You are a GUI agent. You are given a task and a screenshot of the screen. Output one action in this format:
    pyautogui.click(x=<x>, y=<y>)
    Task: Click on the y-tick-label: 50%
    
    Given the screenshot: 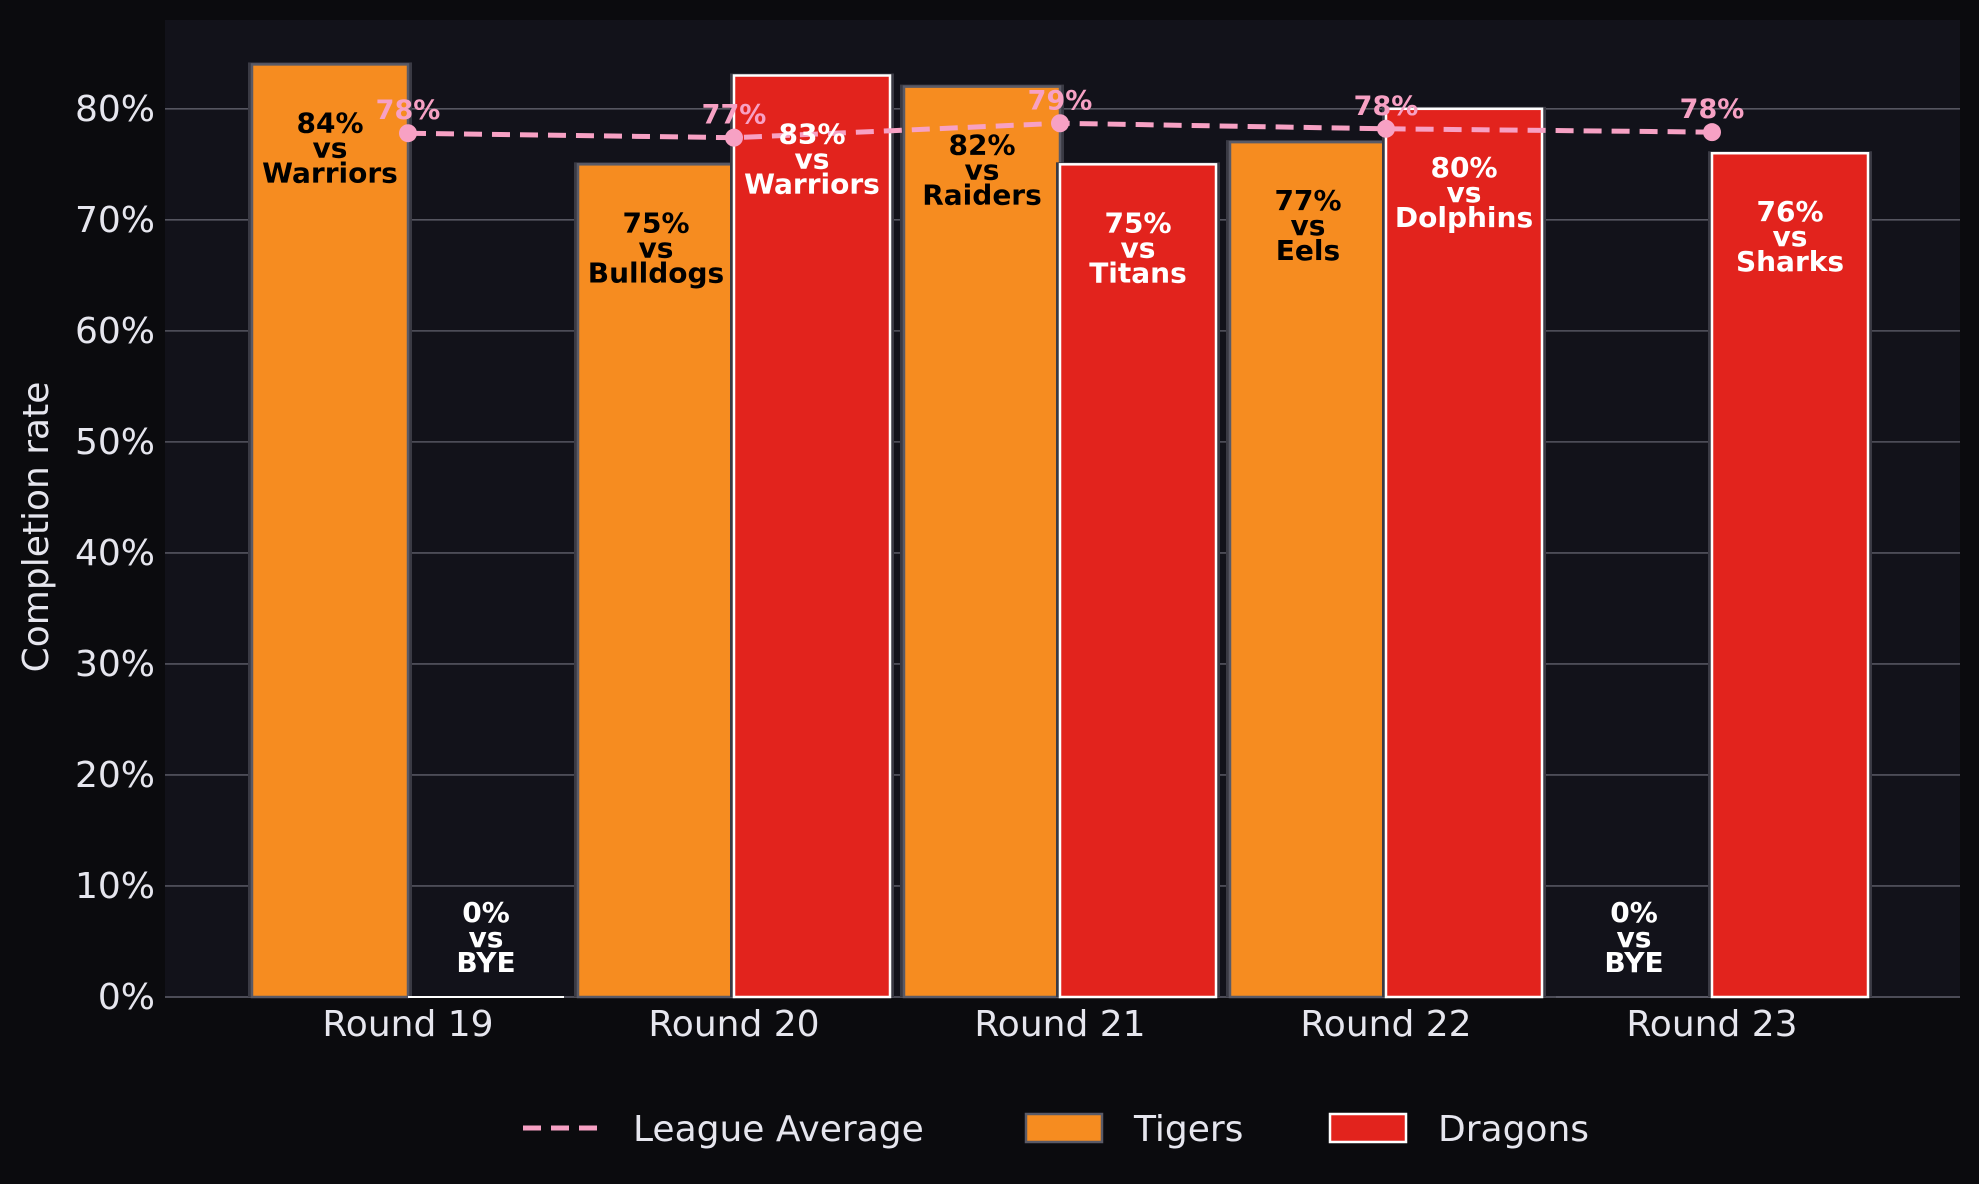 What is the action you would take?
    pyautogui.click(x=115, y=442)
    